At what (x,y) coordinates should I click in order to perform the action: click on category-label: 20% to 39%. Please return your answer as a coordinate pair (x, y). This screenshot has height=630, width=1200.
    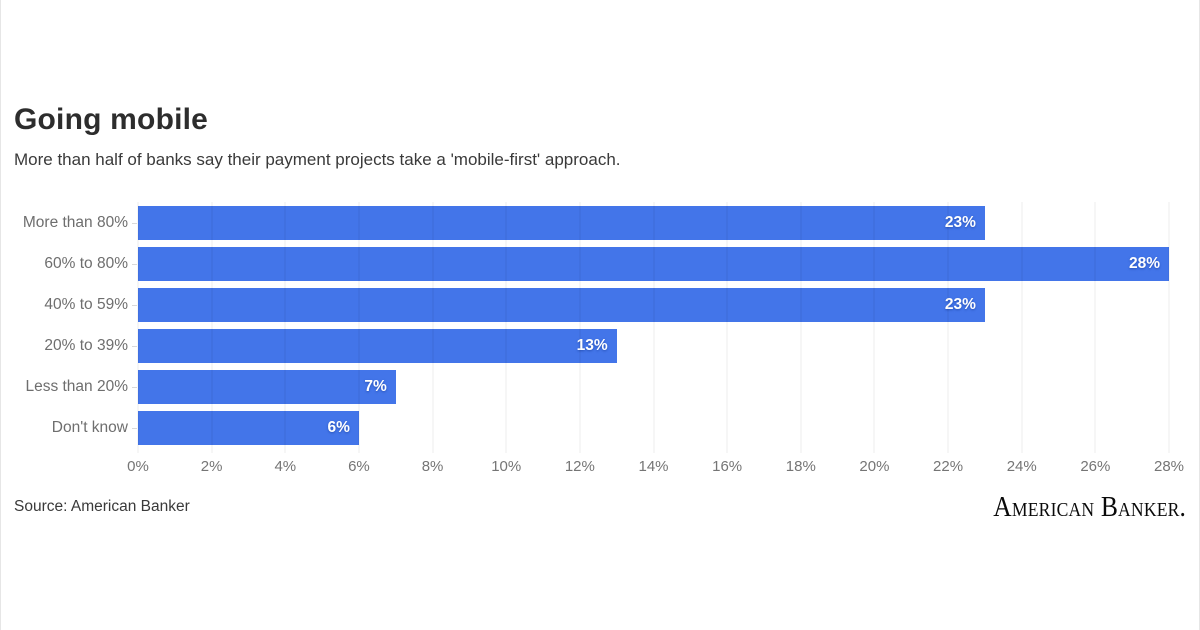
    Looking at the image, I should click on (86, 345).